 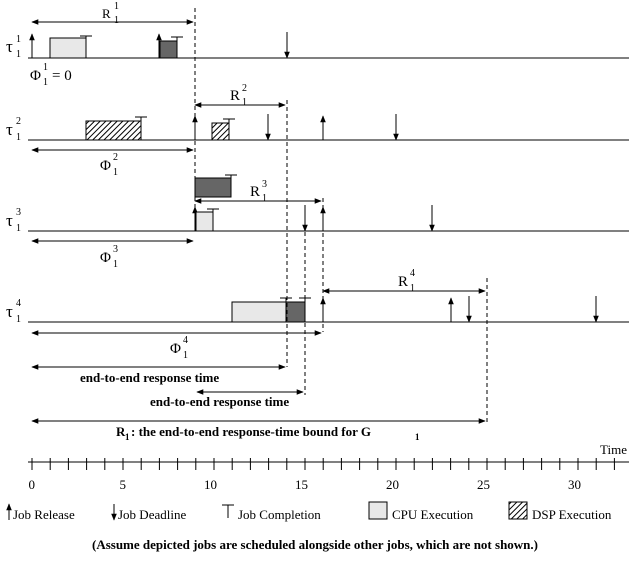 What do you see at coordinates (235, 96) in the screenshot?
I see `R12-label: R` at bounding box center [235, 96].